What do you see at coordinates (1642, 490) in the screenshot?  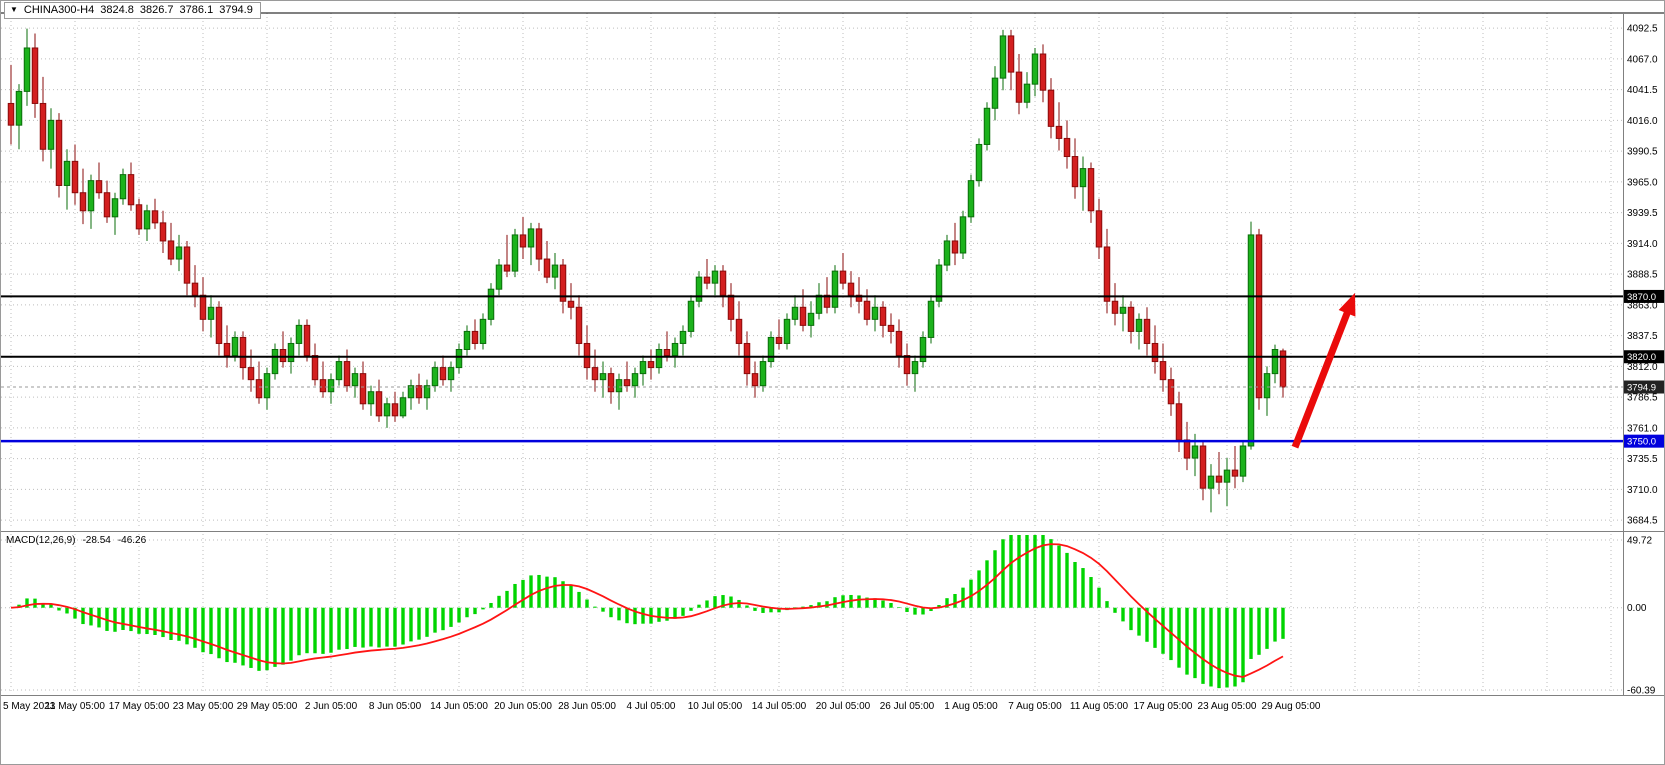 I see `price-axis-label: 3710.0` at bounding box center [1642, 490].